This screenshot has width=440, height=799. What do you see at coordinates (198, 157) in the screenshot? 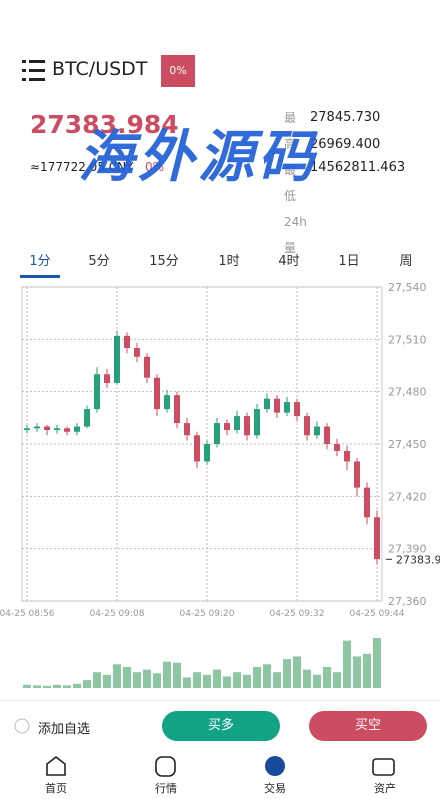
I see `watermark: 海外源码` at bounding box center [198, 157].